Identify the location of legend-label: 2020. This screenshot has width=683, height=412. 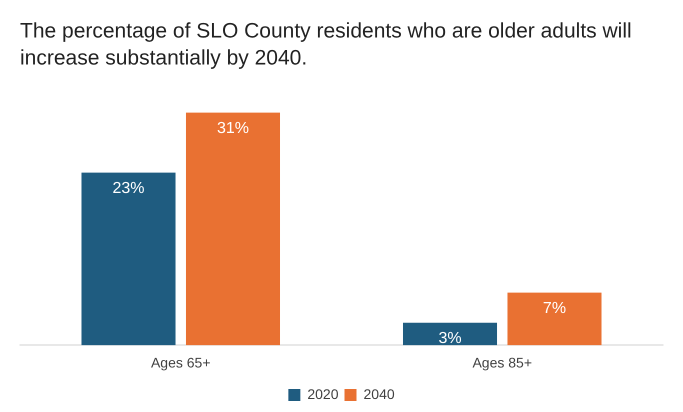
(323, 394).